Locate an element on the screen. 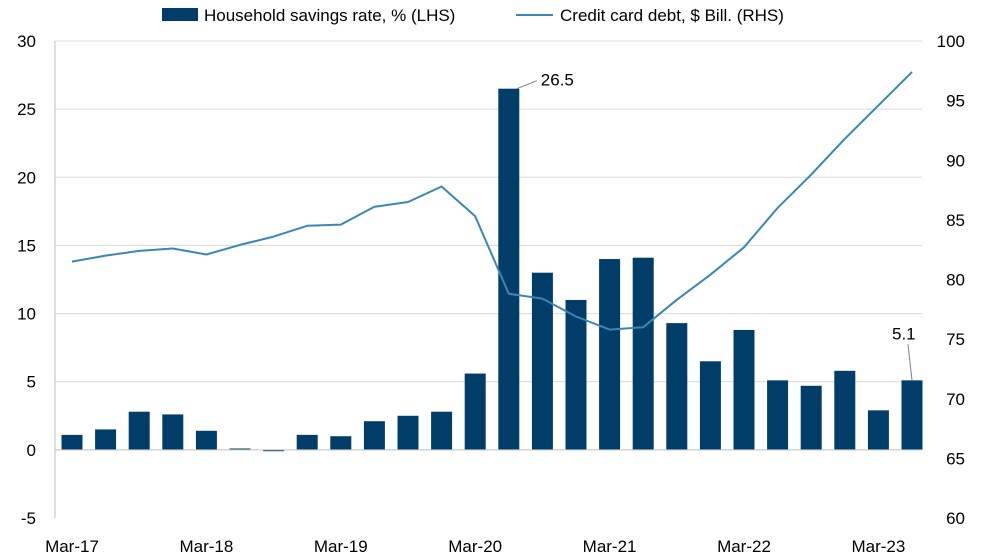  right-tick-label: 60 is located at coordinates (955, 518).